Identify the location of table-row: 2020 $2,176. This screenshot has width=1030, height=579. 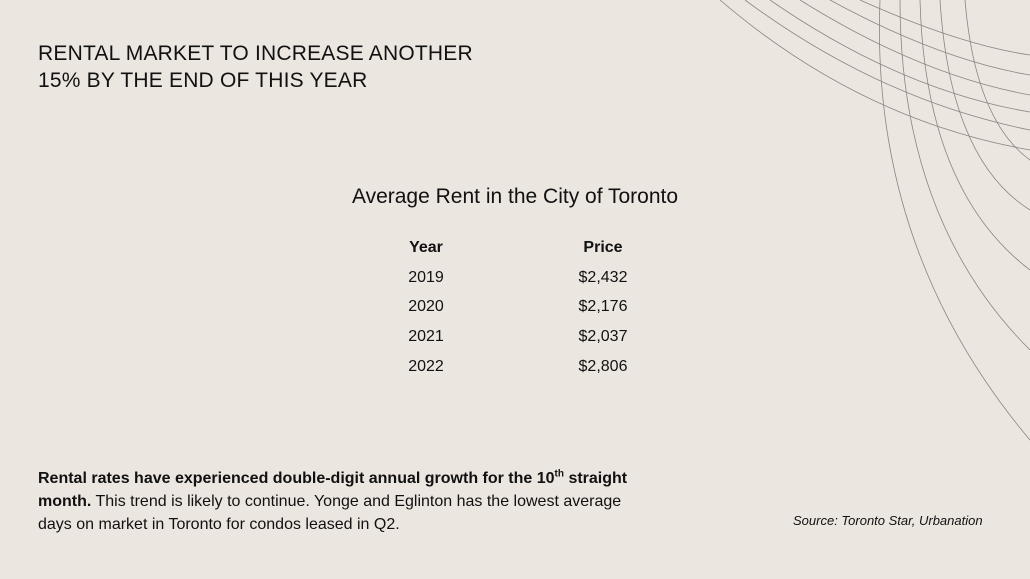
(543, 307).